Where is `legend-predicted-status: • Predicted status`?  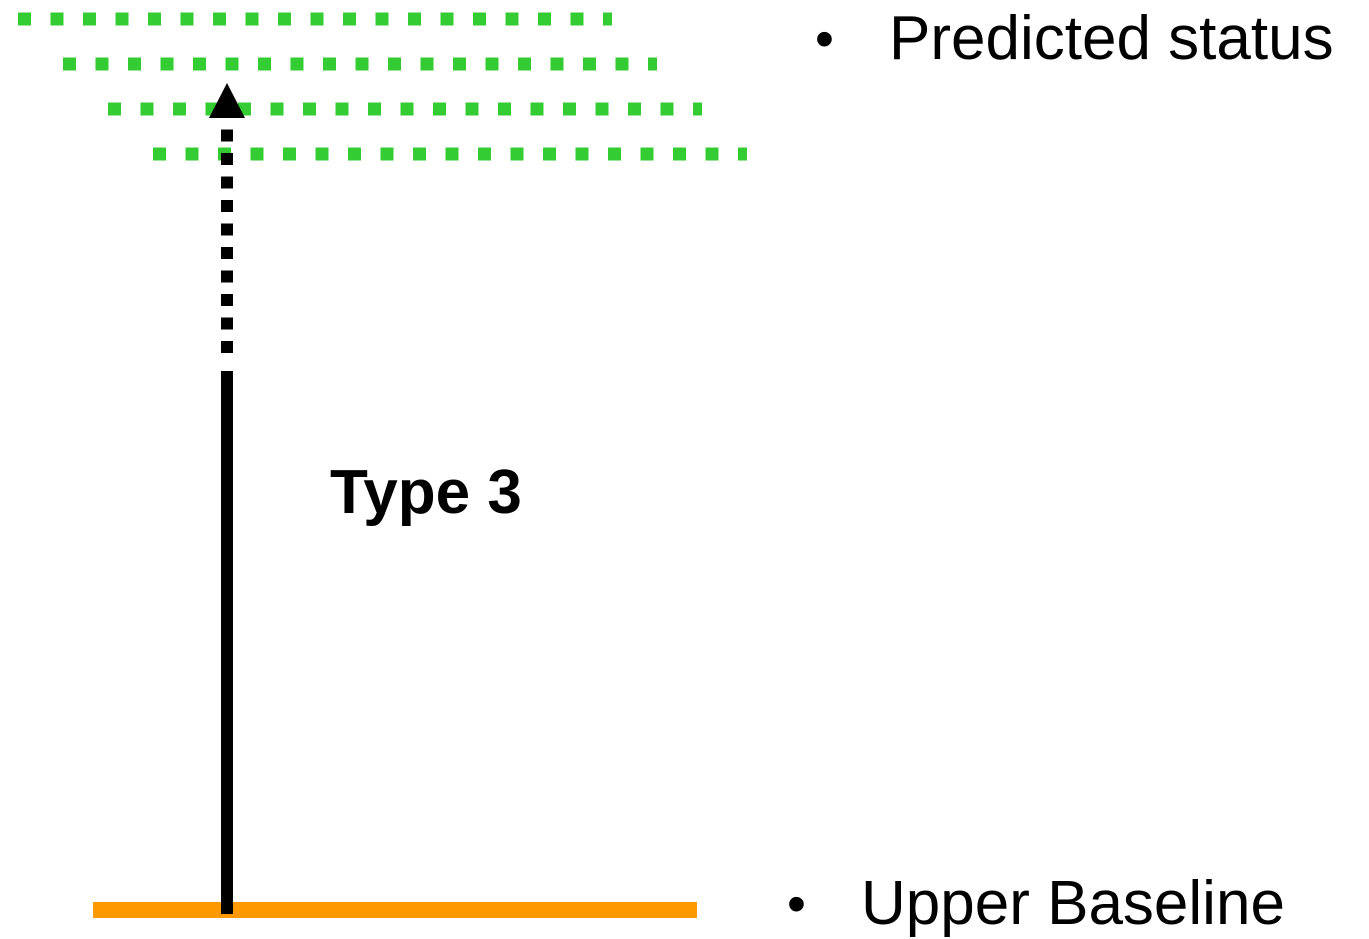 legend-predicted-status: • Predicted status is located at coordinates (1074, 39).